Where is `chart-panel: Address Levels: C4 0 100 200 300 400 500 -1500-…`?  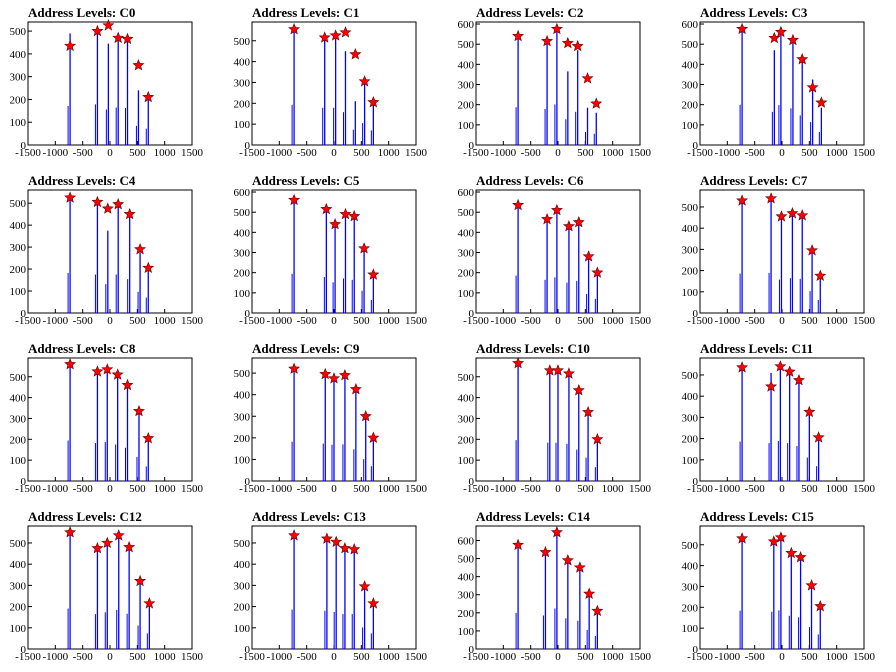 chart-panel: Address Levels: C4 0 100 200 300 400 500 -1500-… is located at coordinates (112, 252).